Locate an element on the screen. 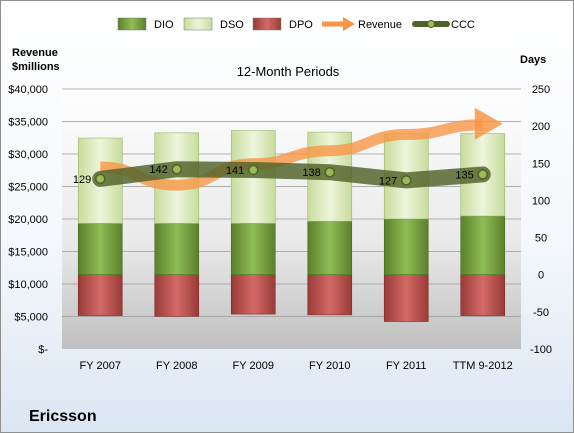 The height and width of the screenshot is (433, 574). ccc-data-label: 135 is located at coordinates (464, 175).